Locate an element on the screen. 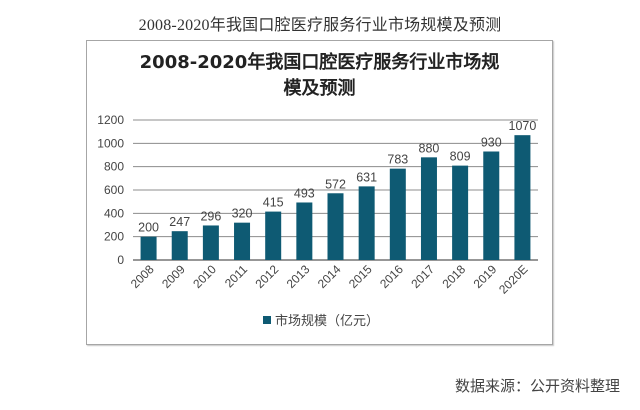  y-tick-label: 0 is located at coordinates (120, 260).